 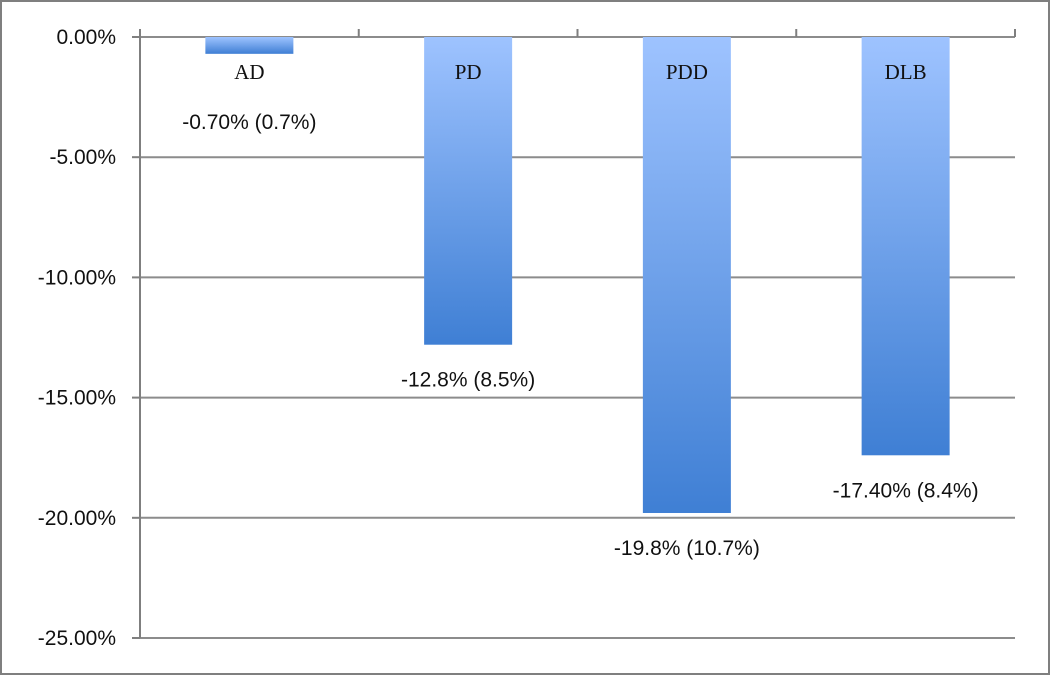 What do you see at coordinates (468, 191) in the screenshot?
I see `bar-pd` at bounding box center [468, 191].